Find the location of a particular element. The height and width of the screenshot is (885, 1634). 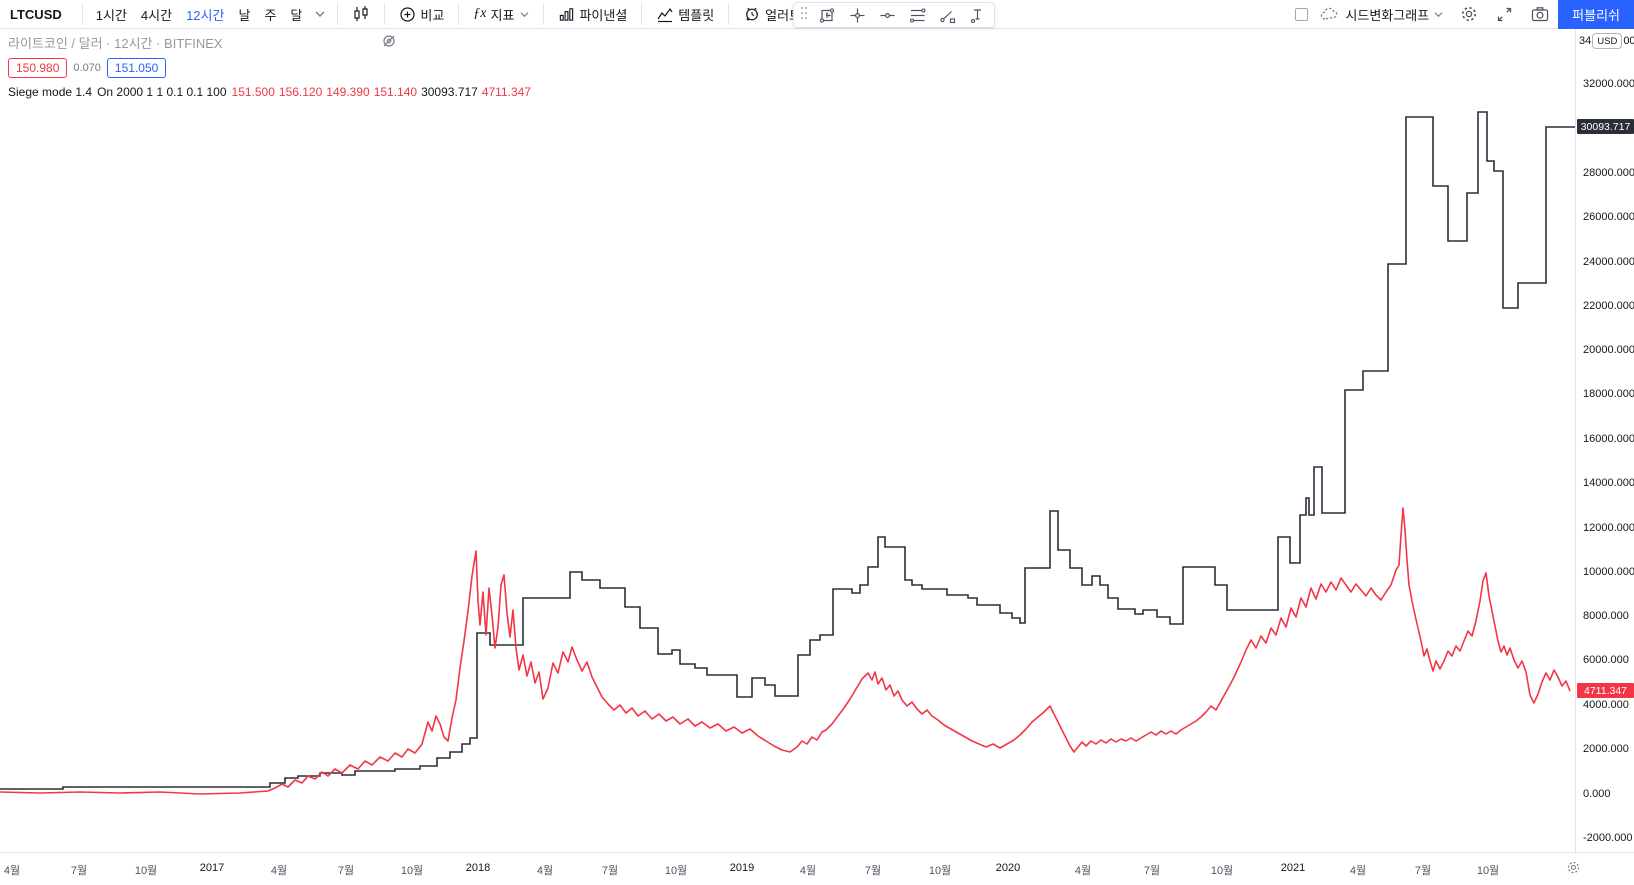

indicator-value: 30093.717 is located at coordinates (449, 92).